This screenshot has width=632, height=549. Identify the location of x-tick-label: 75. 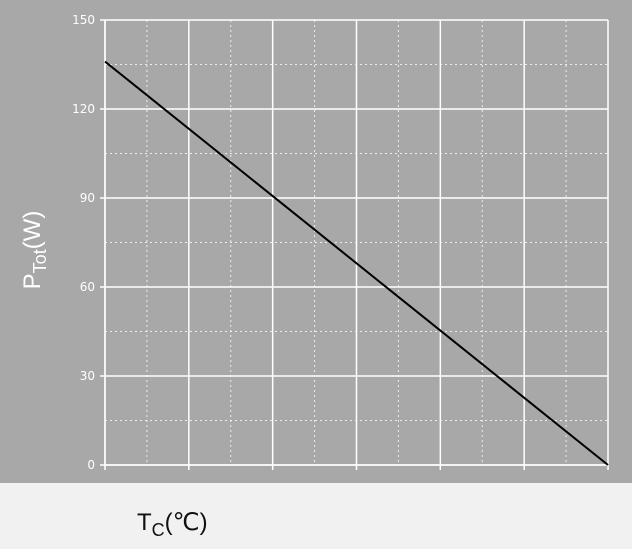
(272, 482).